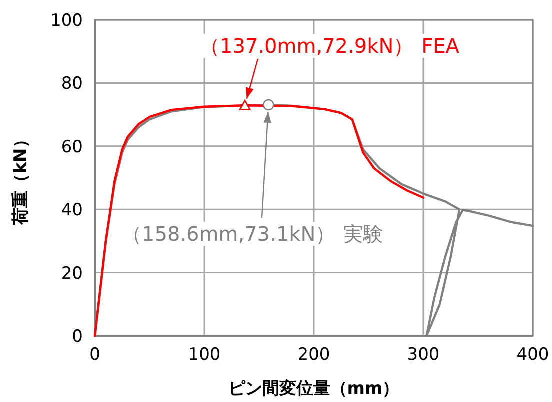 This screenshot has height=402, width=552. What do you see at coordinates (72, 210) in the screenshot?
I see `y-tick-label: 40` at bounding box center [72, 210].